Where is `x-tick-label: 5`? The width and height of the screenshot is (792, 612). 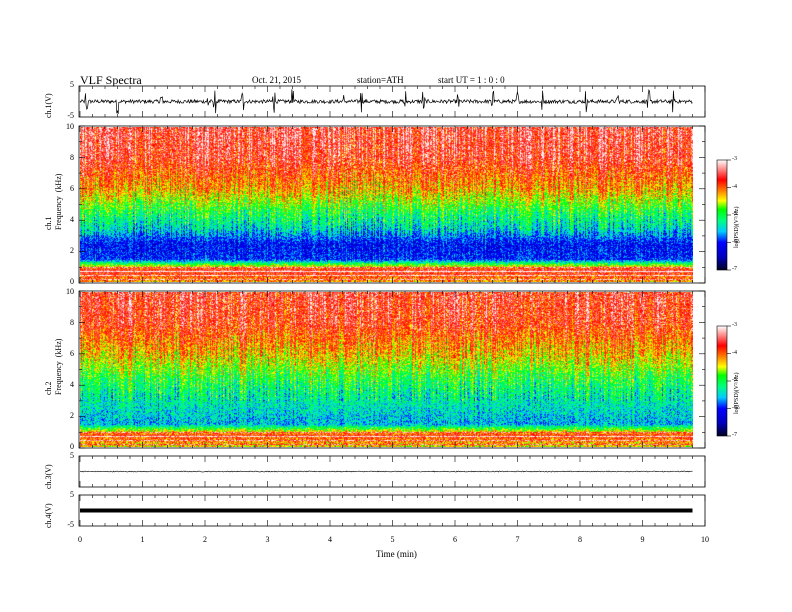
x-tick-label: 5 is located at coordinates (392, 539).